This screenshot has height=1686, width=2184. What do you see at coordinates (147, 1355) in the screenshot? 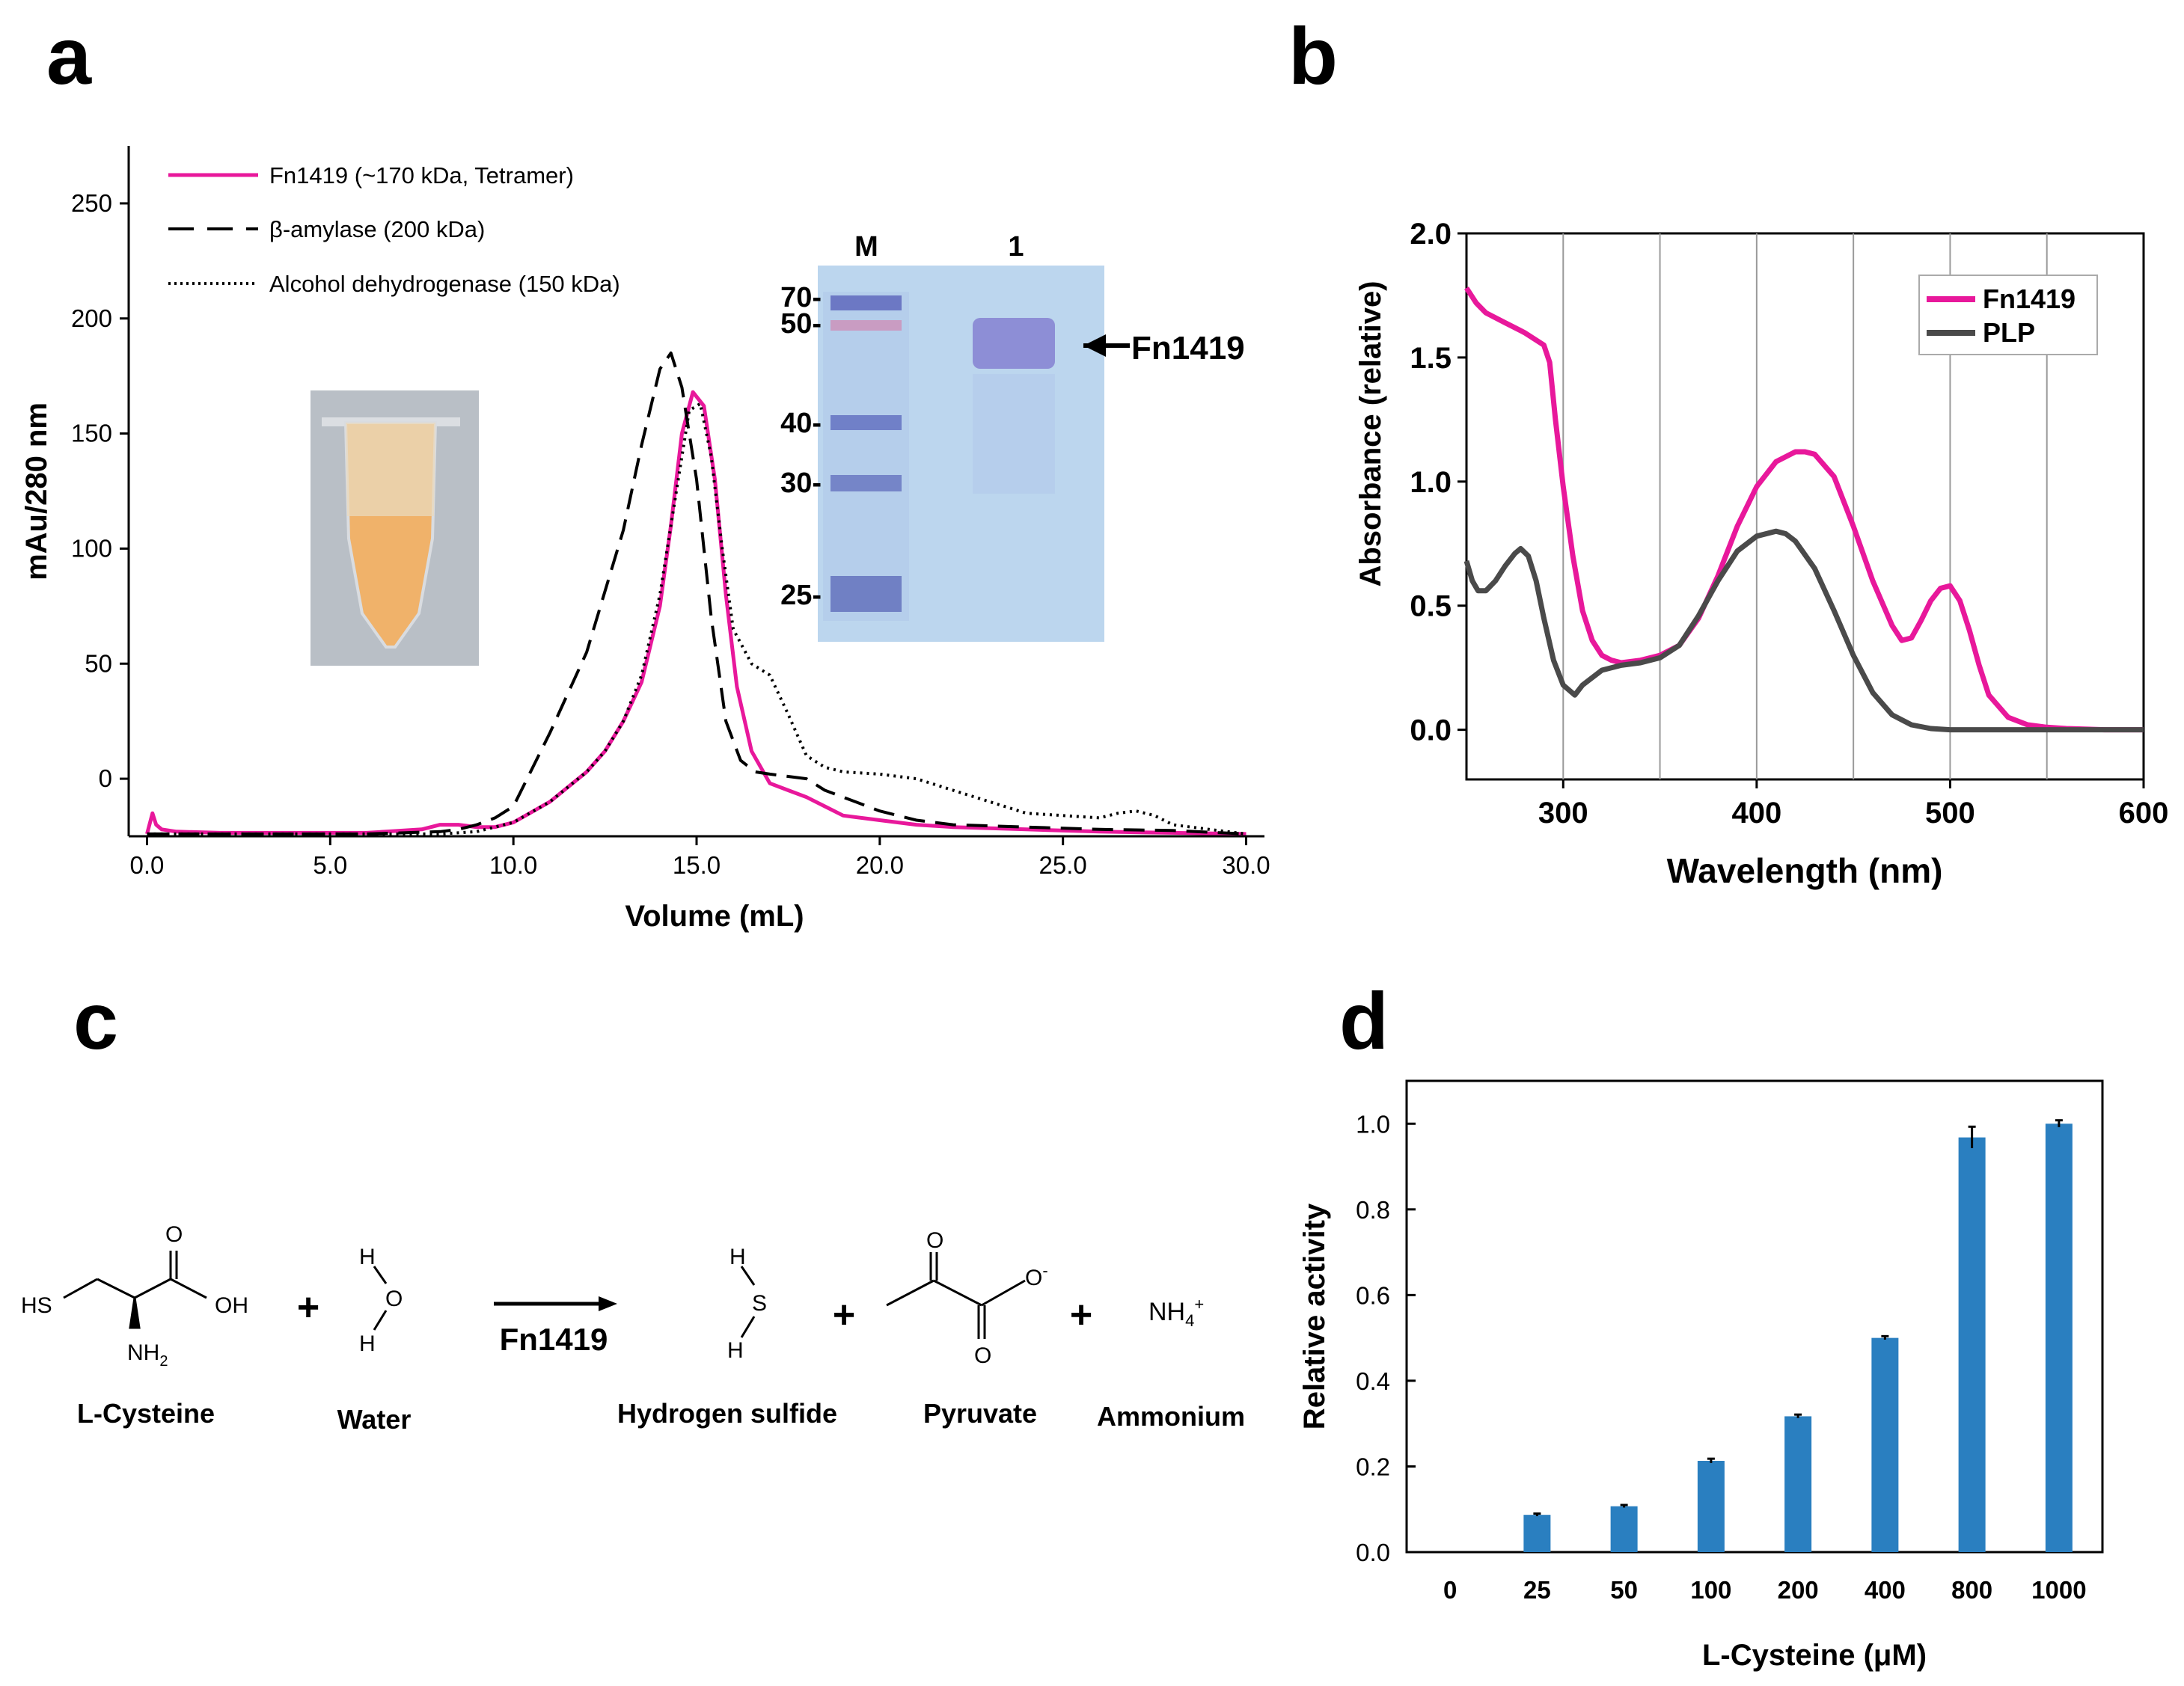
I see `cys-nh2: NH2` at bounding box center [147, 1355].